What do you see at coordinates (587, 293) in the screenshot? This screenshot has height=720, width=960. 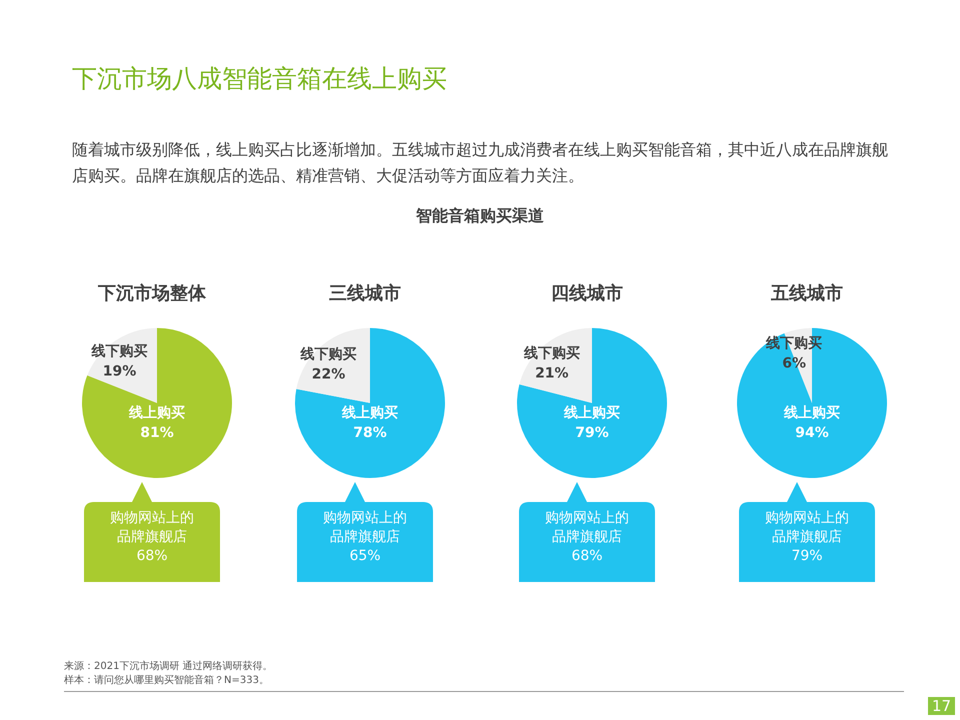 I see `chart-title: 四线城市` at bounding box center [587, 293].